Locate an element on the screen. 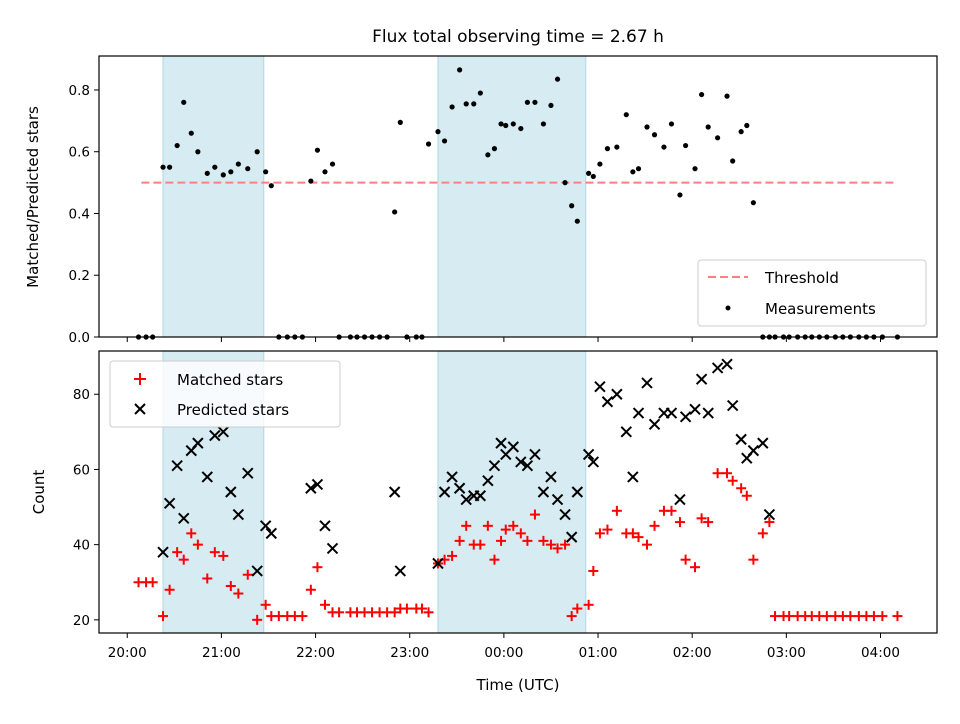 The height and width of the screenshot is (724, 960). legend-bottom-box is located at coordinates (225, 394).